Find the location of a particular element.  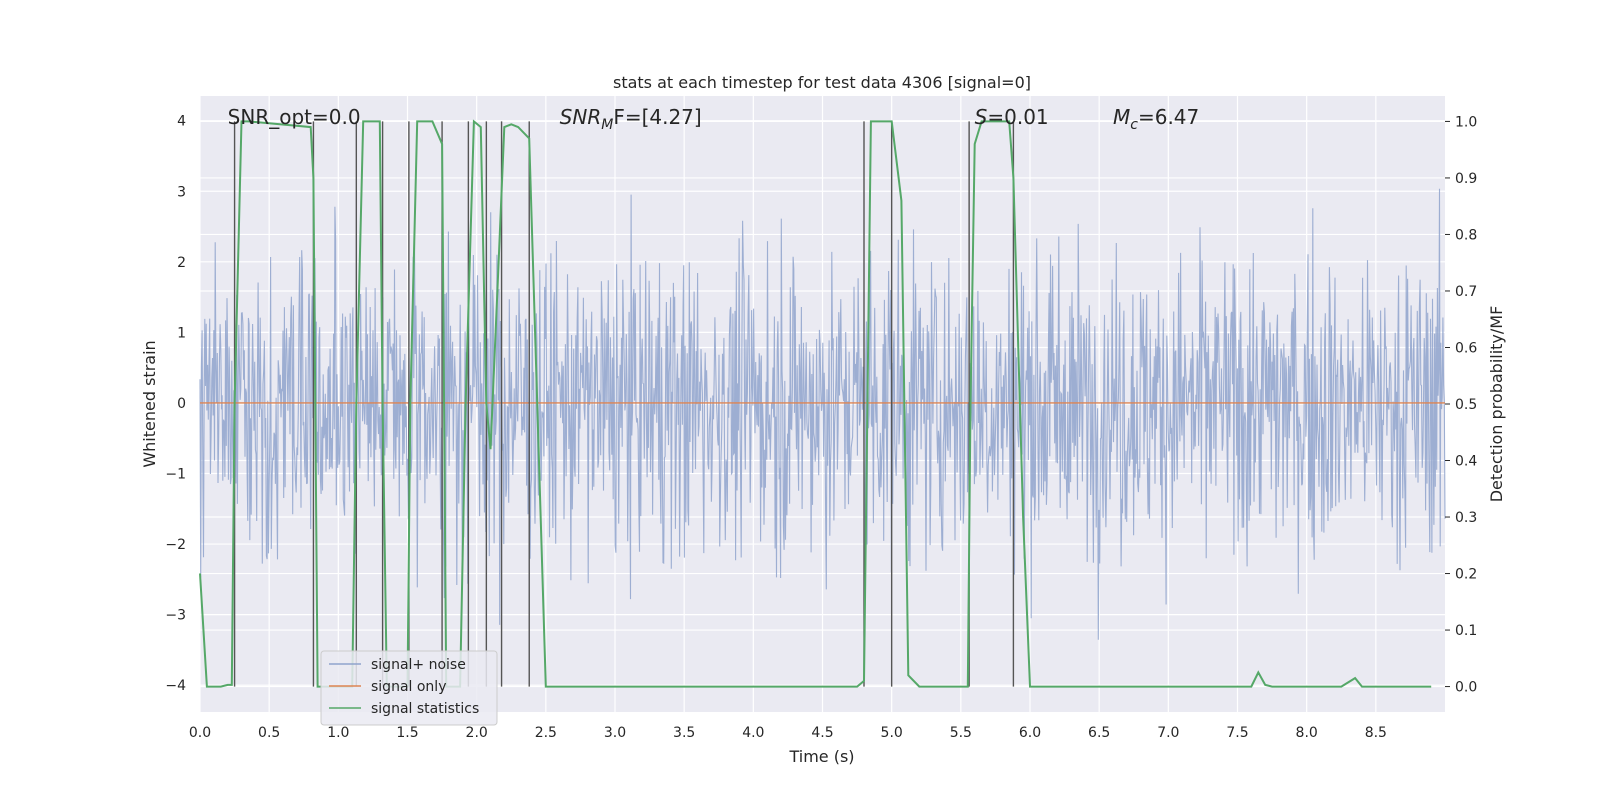

y-right-tick-label: 0.6 is located at coordinates (1466, 348).